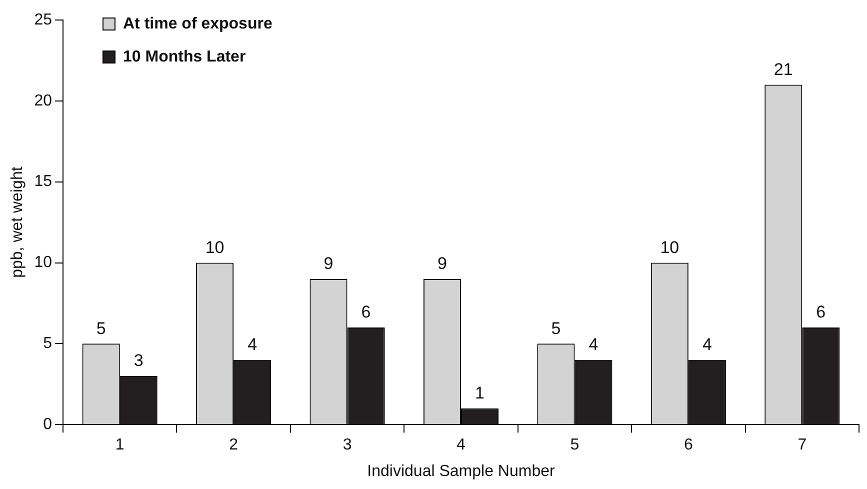 Image resolution: width=867 pixels, height=489 pixels. I want to click on x-tick-label: 7, so click(802, 445).